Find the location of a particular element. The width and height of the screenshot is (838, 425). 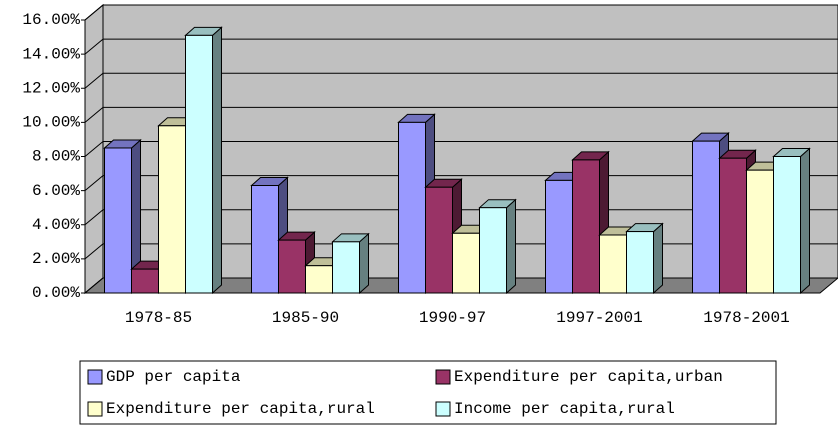

y-tick-label: 10.00% is located at coordinates (51, 123).